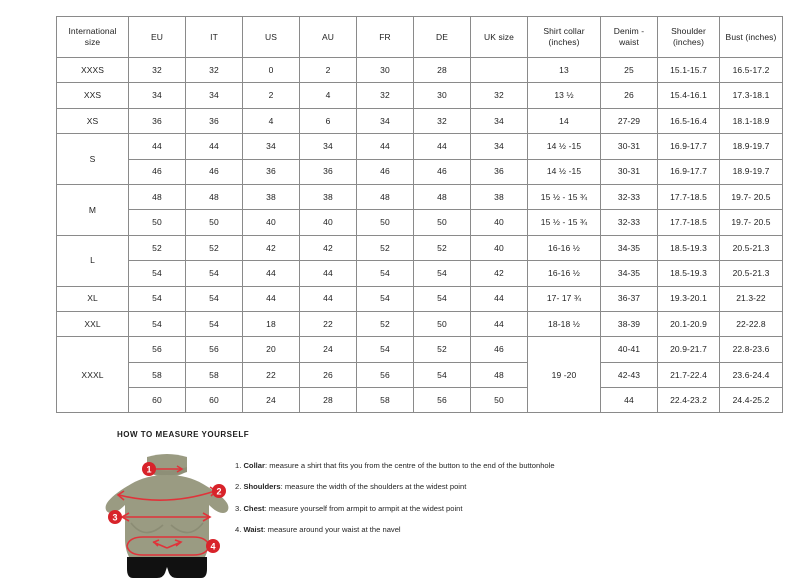  I want to click on cell-bust: 19.7- 20.5, so click(751, 222).